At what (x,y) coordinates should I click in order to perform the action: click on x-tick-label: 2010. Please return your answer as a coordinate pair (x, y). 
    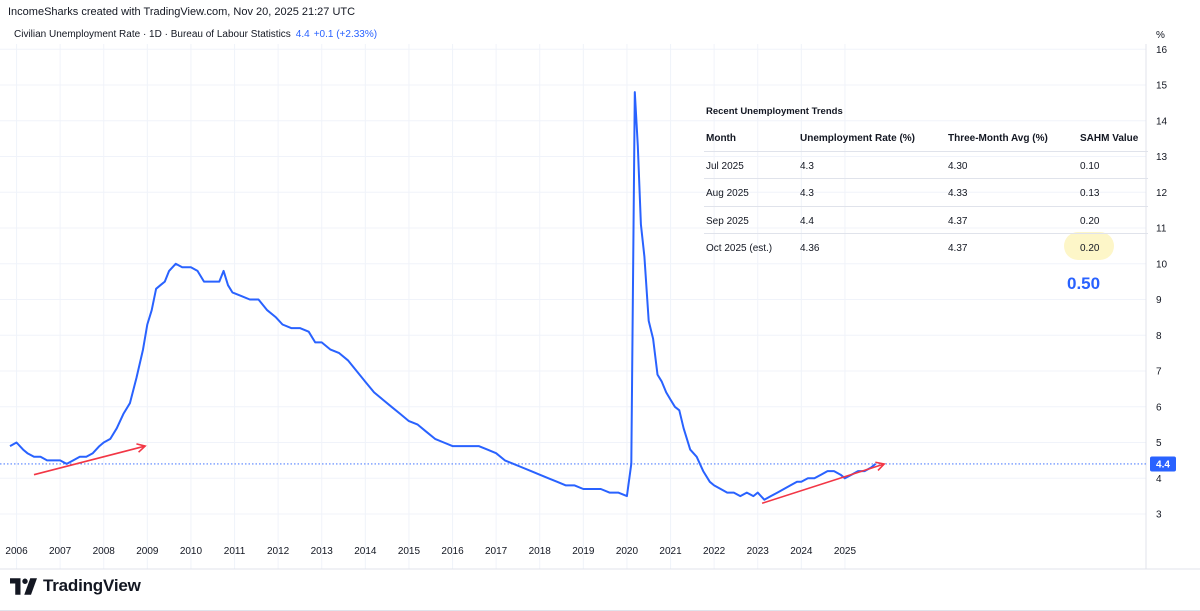
    Looking at the image, I should click on (191, 551).